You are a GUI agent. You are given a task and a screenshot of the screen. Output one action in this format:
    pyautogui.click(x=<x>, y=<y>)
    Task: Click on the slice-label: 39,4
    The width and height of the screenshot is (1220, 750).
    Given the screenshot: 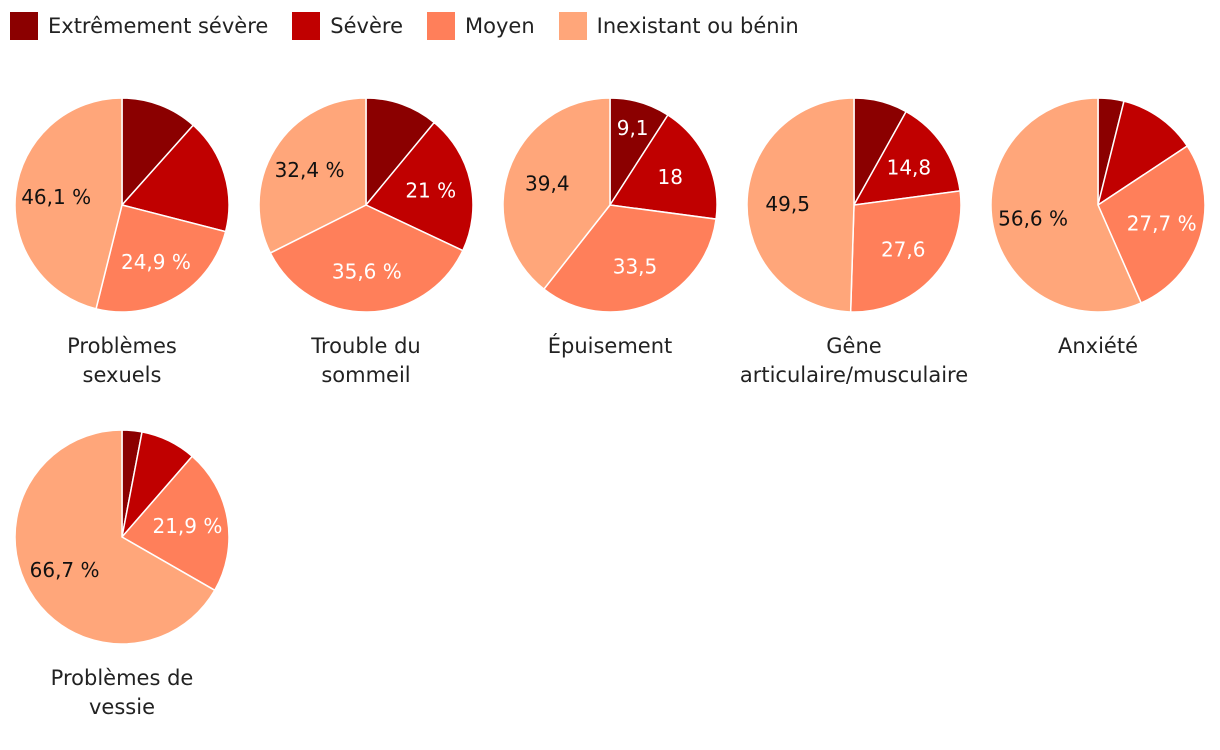 What is the action you would take?
    pyautogui.click(x=547, y=183)
    